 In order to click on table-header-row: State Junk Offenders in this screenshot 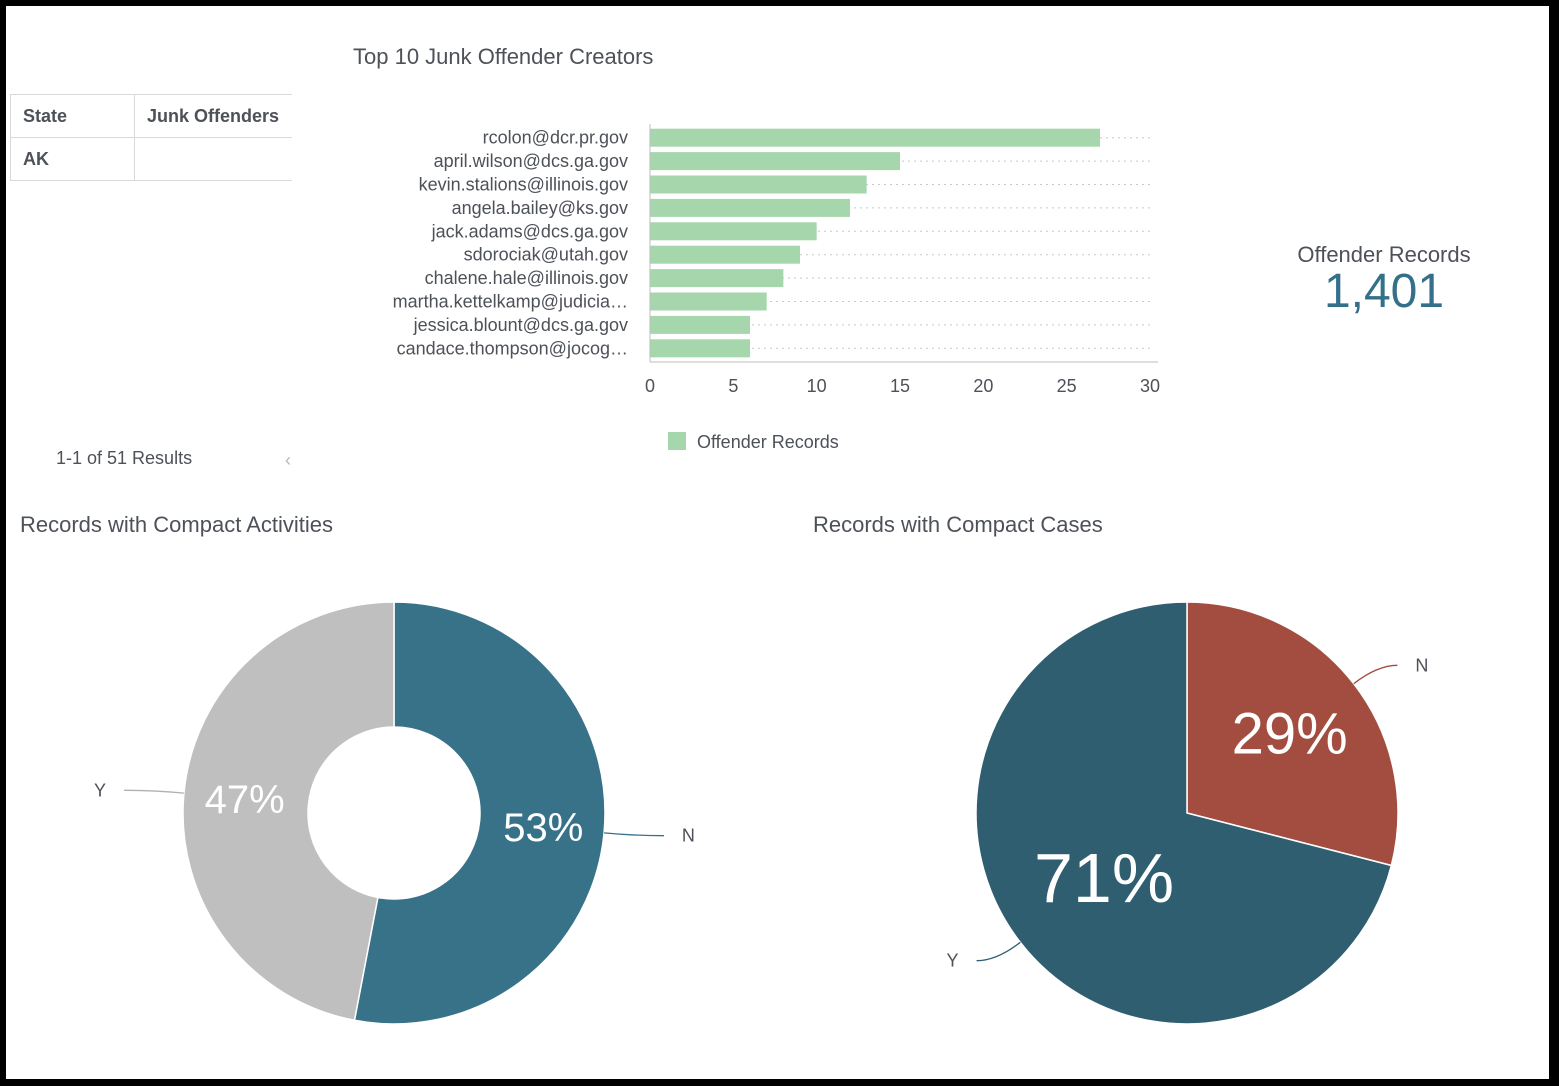, I will do `click(151, 116)`.